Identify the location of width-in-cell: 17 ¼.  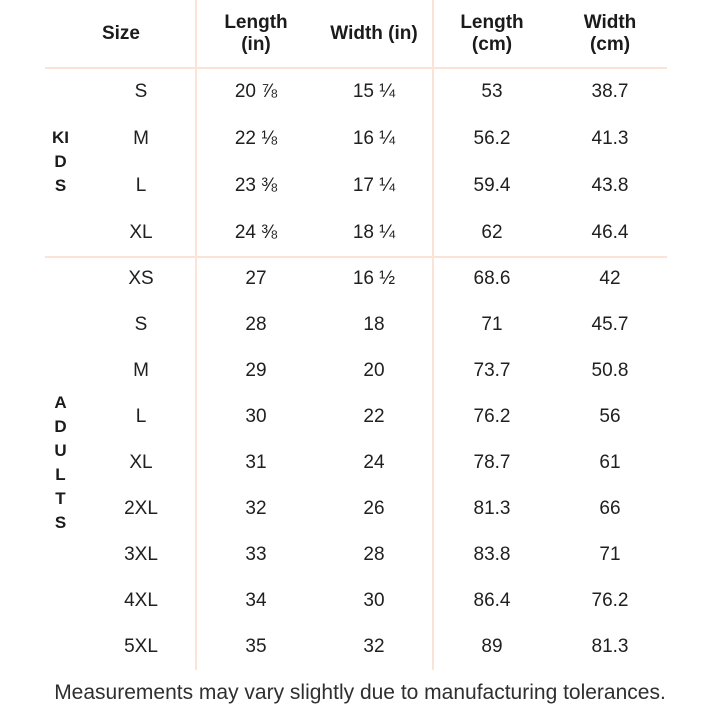
(374, 185).